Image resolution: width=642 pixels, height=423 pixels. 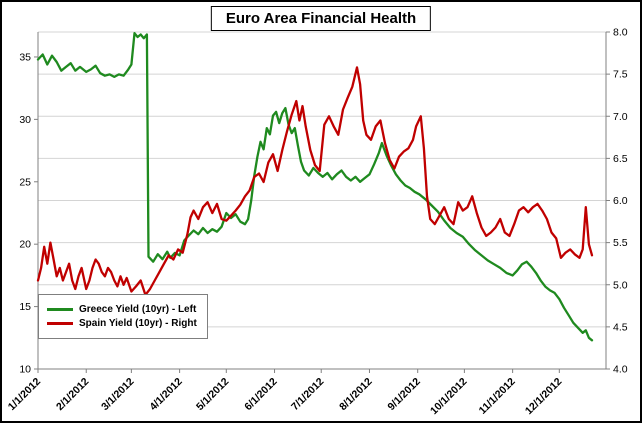 I want to click on right-axis-tick-label: 7.0, so click(x=620, y=117).